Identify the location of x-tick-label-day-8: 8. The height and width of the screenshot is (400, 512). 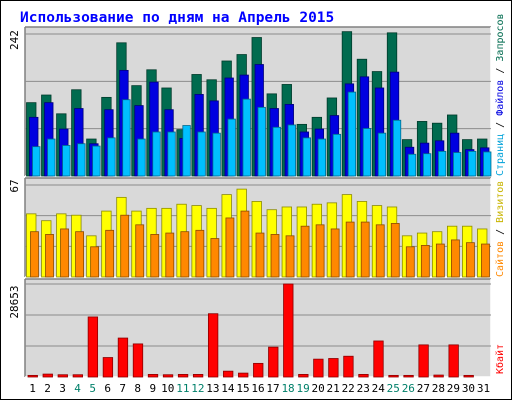
(137, 388).